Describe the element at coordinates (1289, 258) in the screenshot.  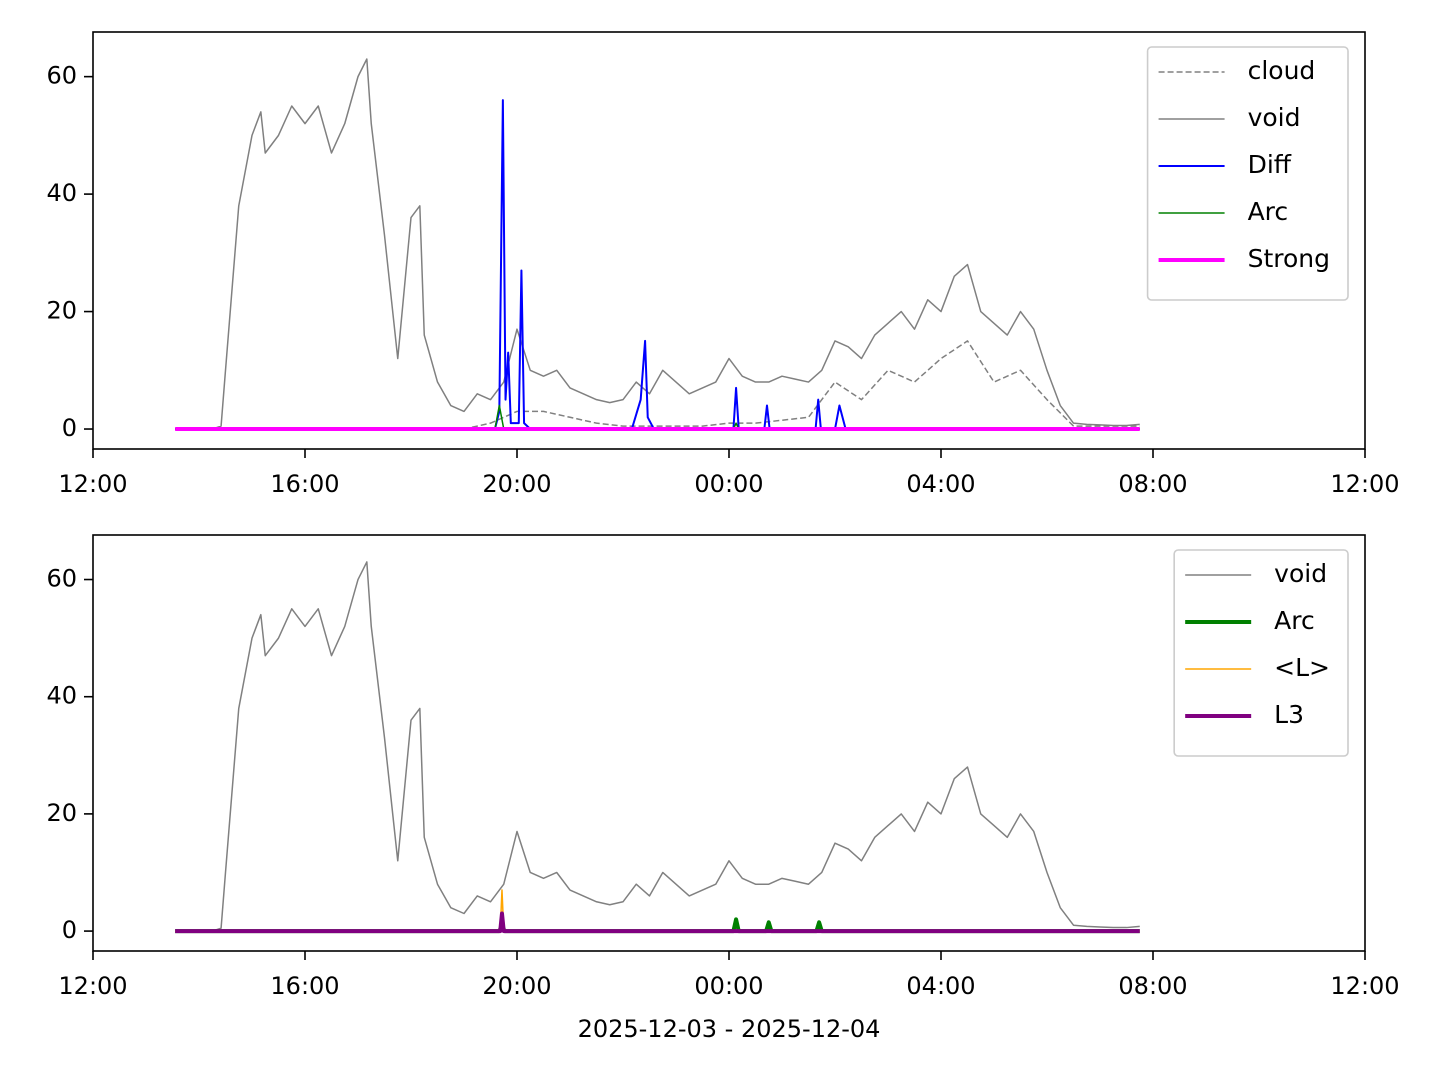
I see `legend-label: Strong` at that location.